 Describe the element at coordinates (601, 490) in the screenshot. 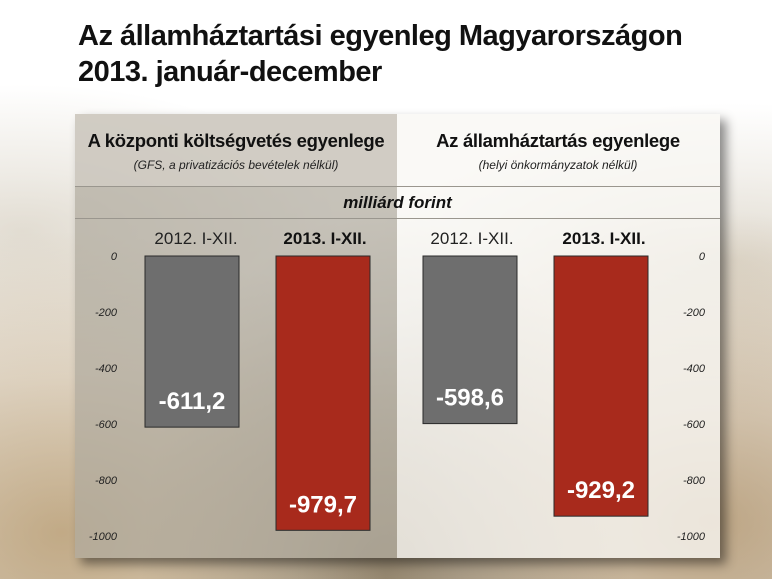

I see `bar-value-label: -929,2` at that location.